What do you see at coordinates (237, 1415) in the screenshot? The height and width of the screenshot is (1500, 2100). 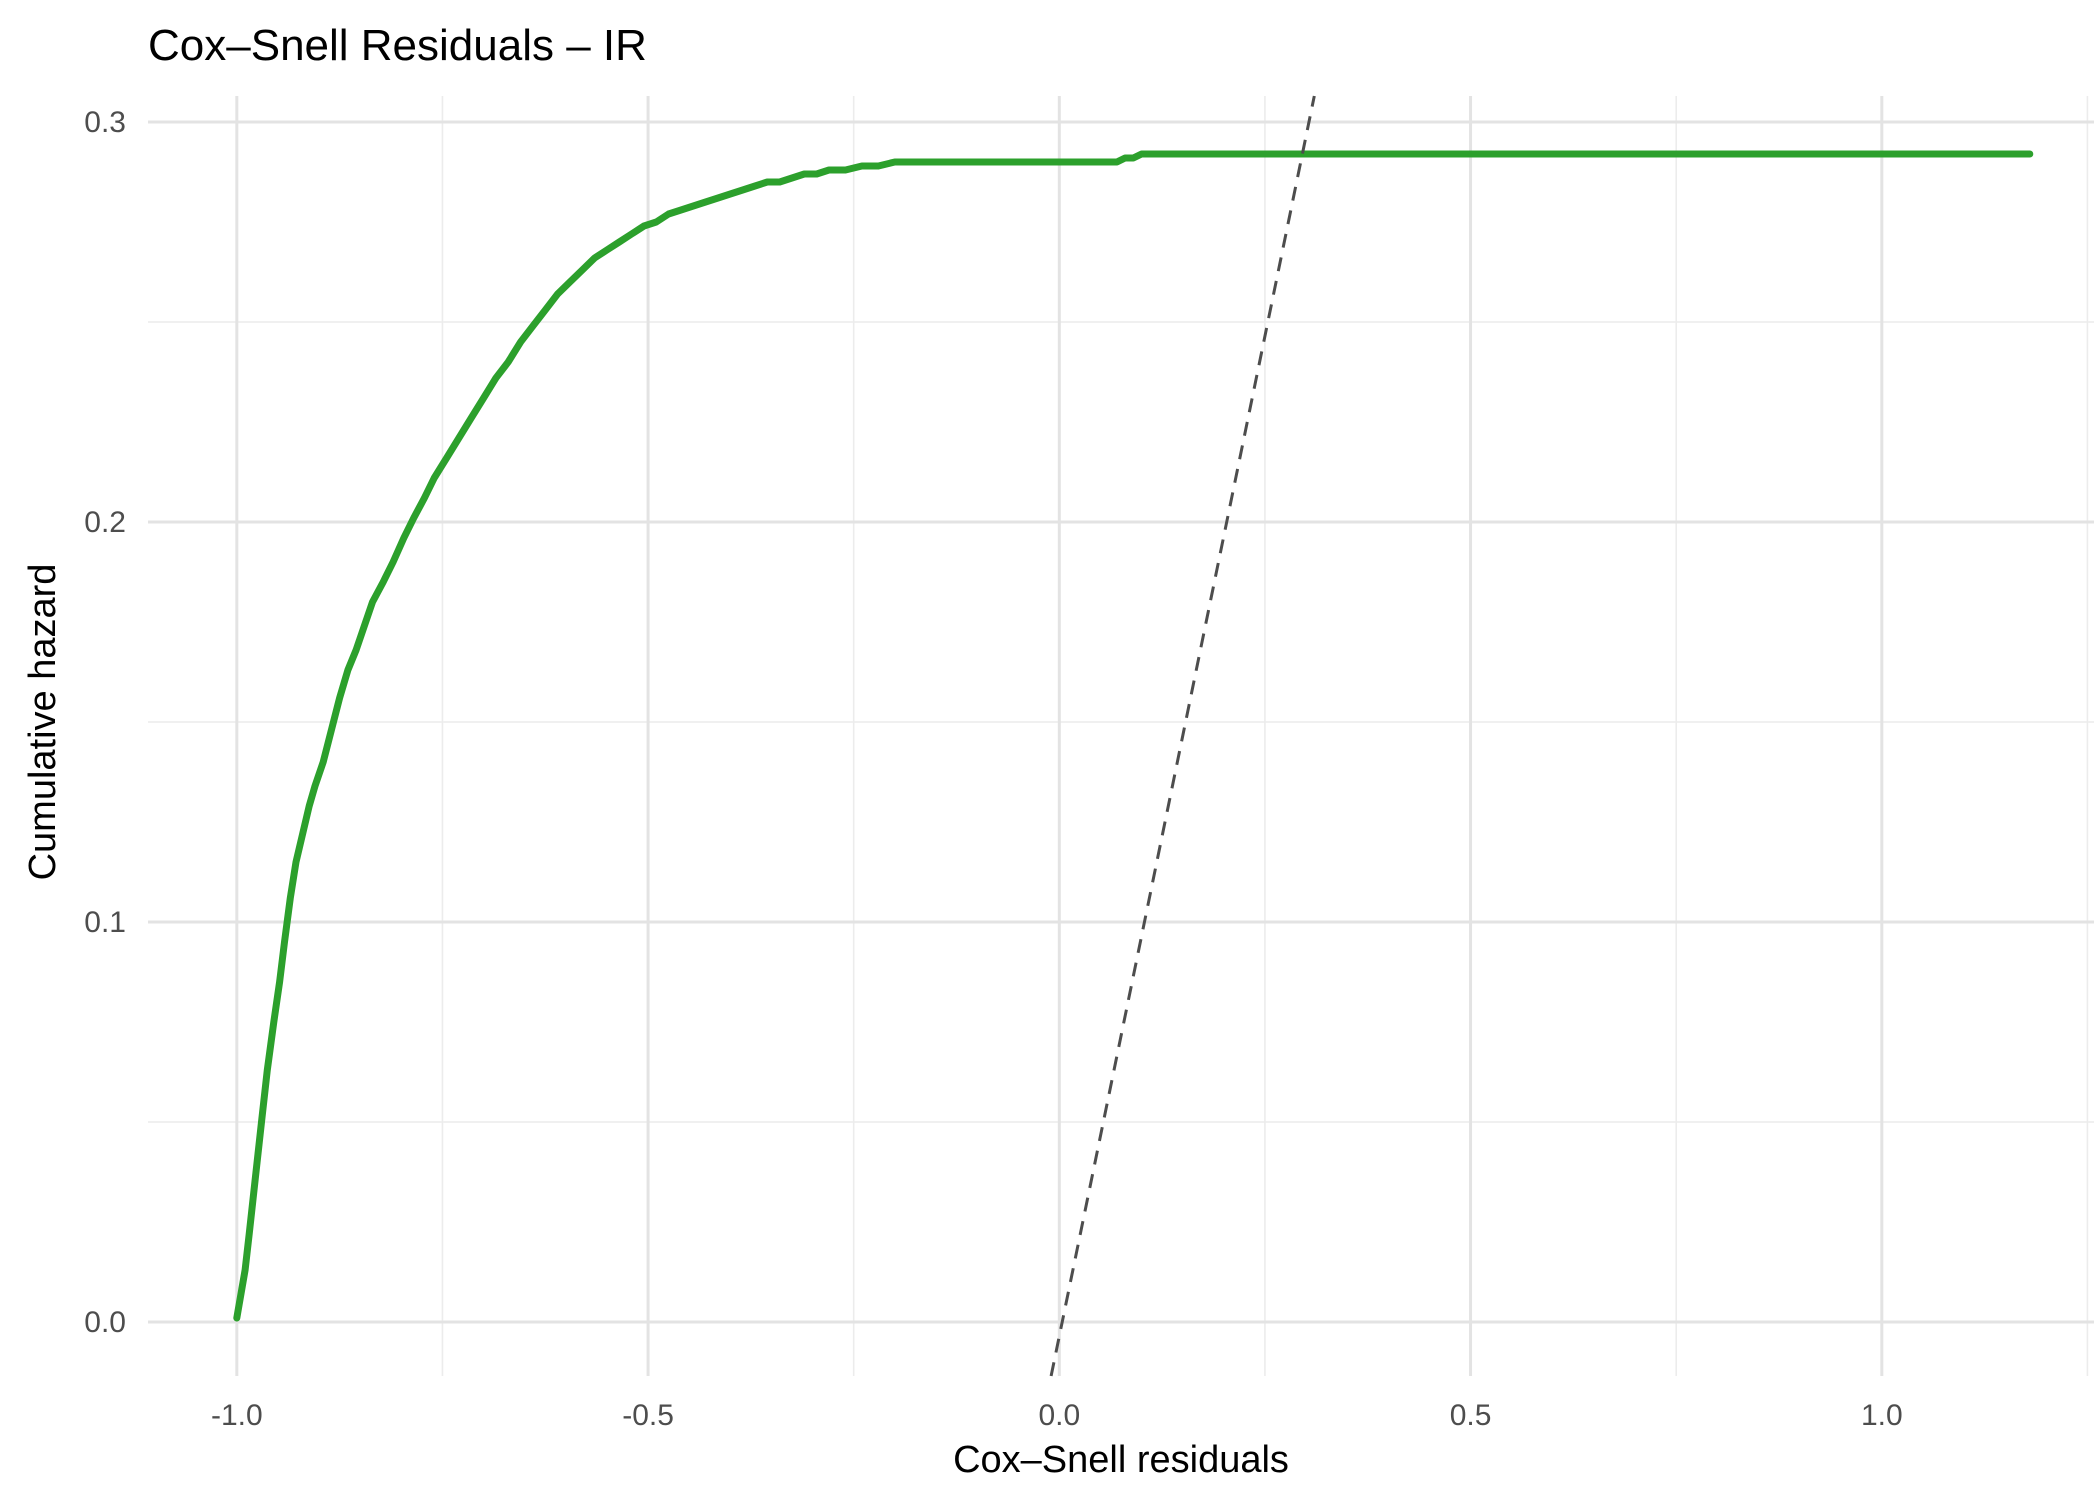 I see `x-tick-label: -1.0` at bounding box center [237, 1415].